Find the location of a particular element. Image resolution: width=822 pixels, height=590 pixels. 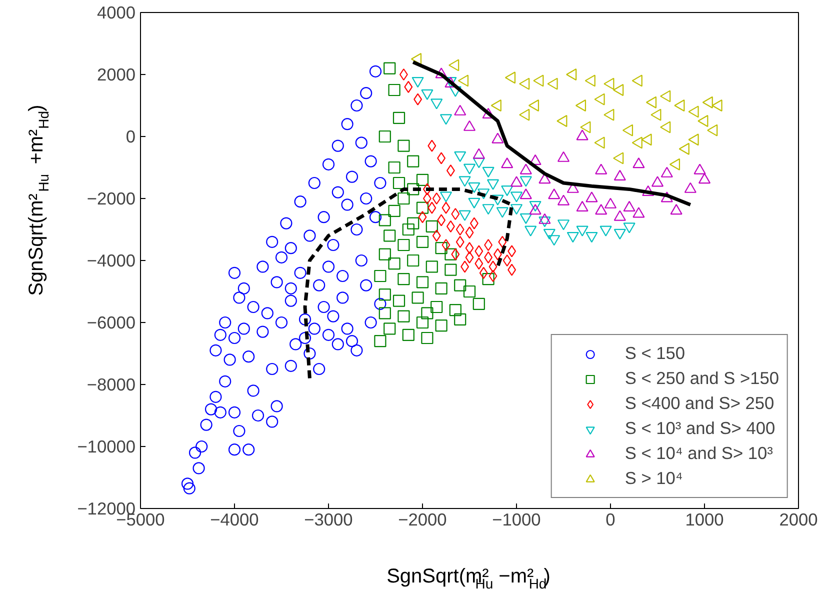

y-tick-label: 4000 is located at coordinates (116, 12).